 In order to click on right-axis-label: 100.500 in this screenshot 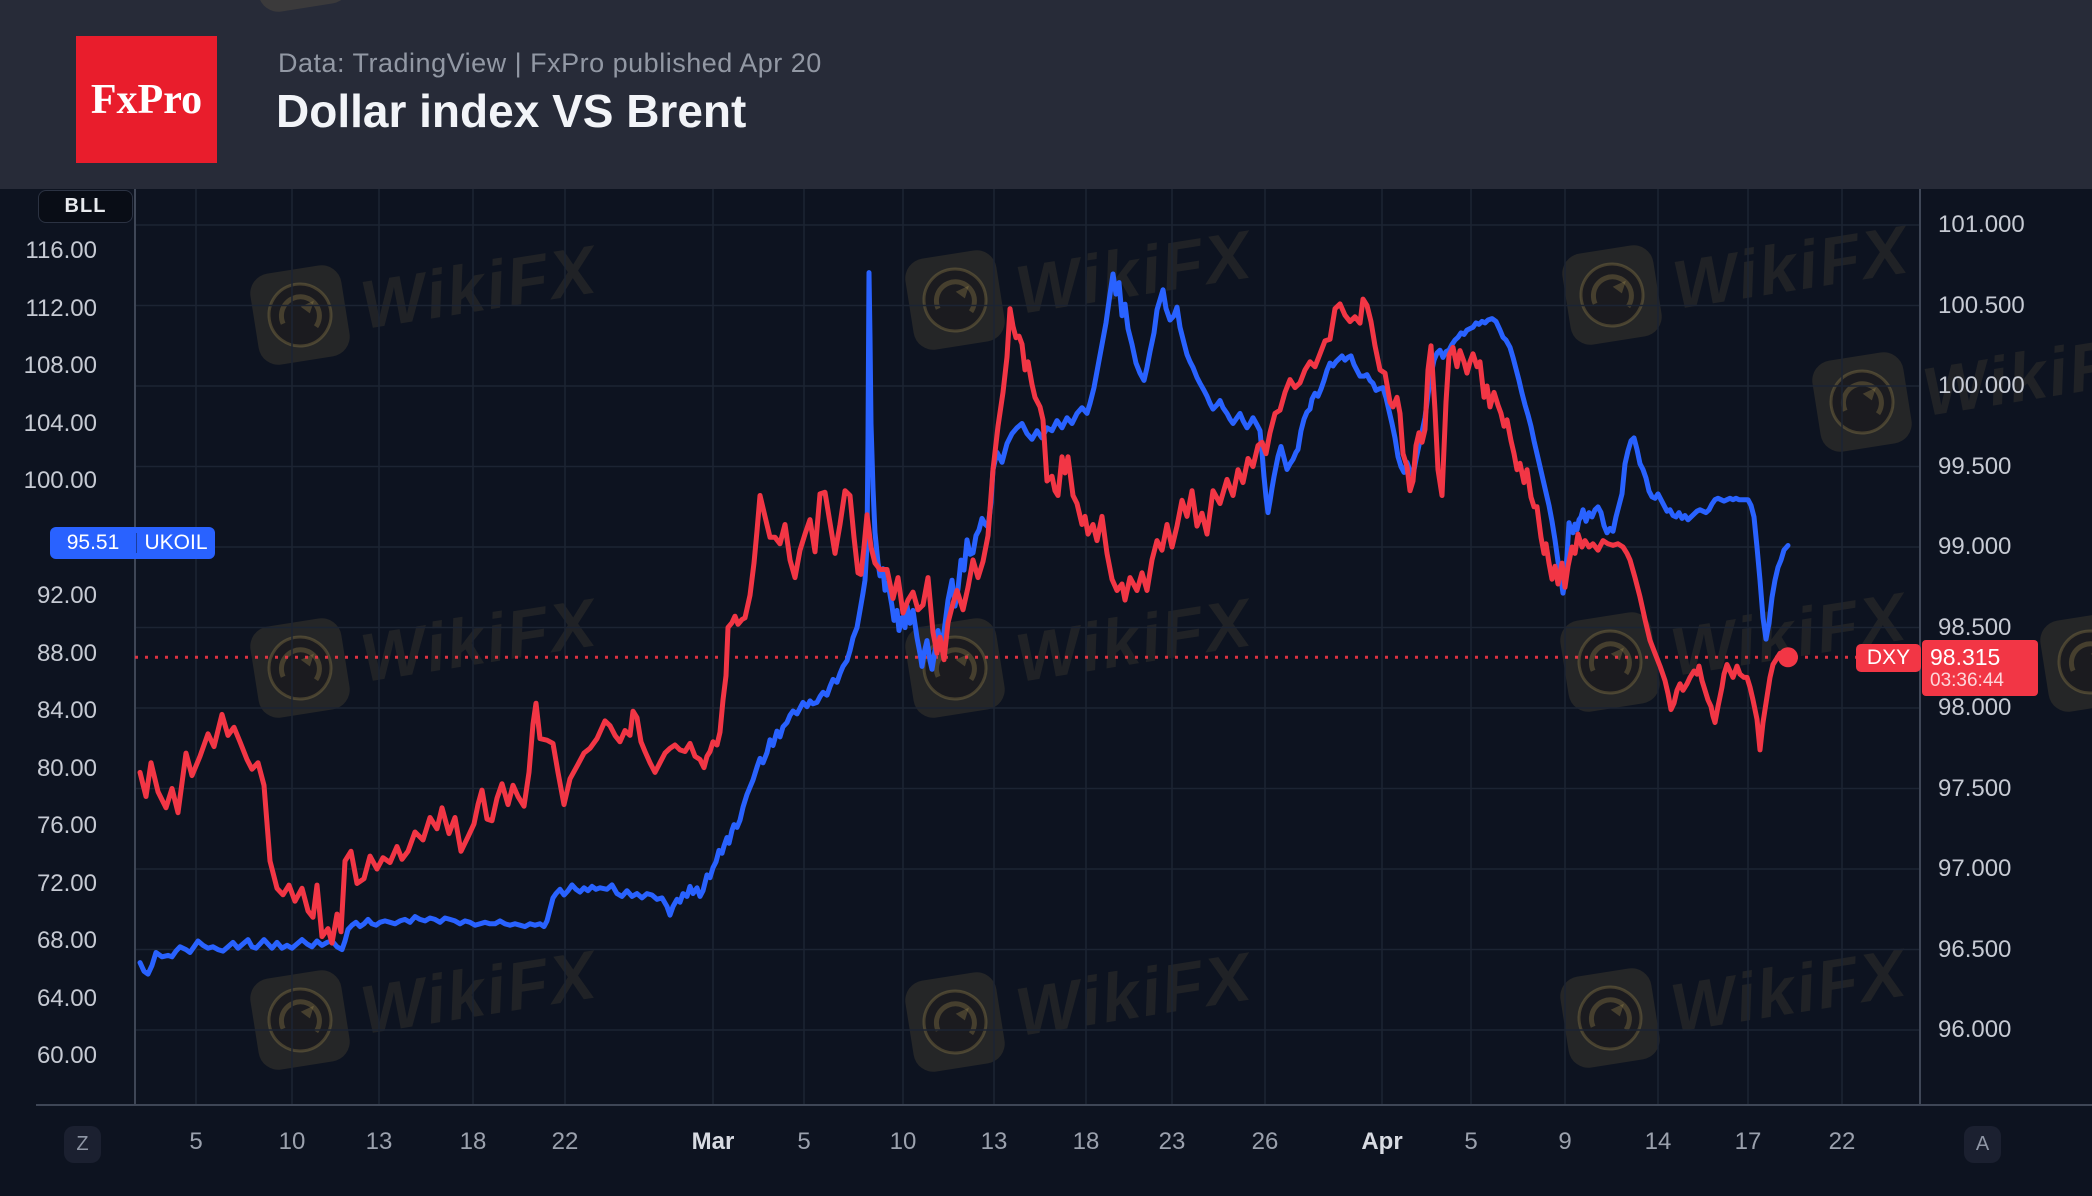, I will do `click(1981, 305)`.